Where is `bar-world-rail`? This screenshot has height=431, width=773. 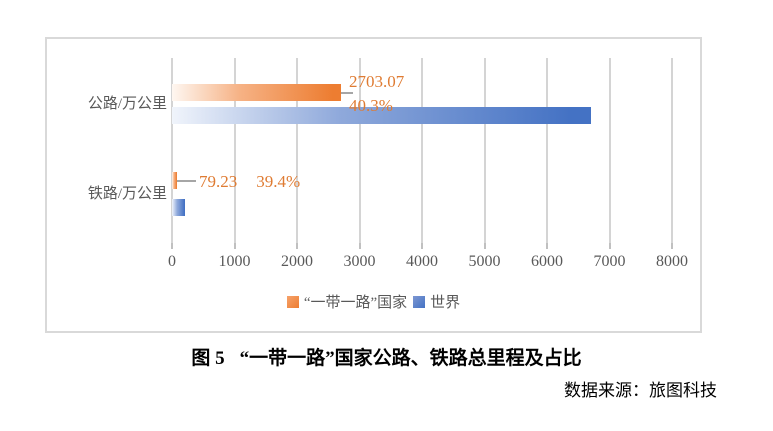
bar-world-rail is located at coordinates (178, 207).